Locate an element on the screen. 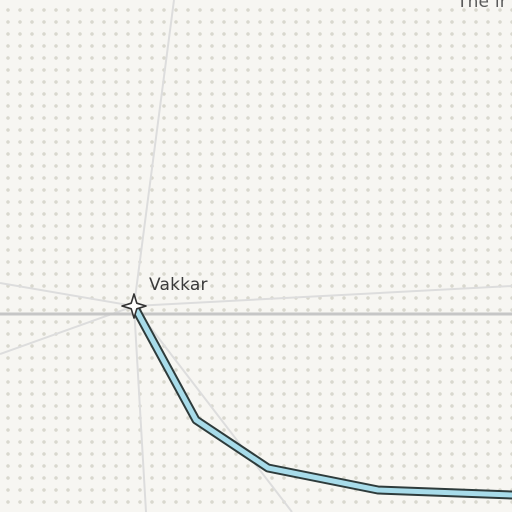 This screenshot has width=512, height=512. place-label-vakkar: Vakkar is located at coordinates (178, 285).